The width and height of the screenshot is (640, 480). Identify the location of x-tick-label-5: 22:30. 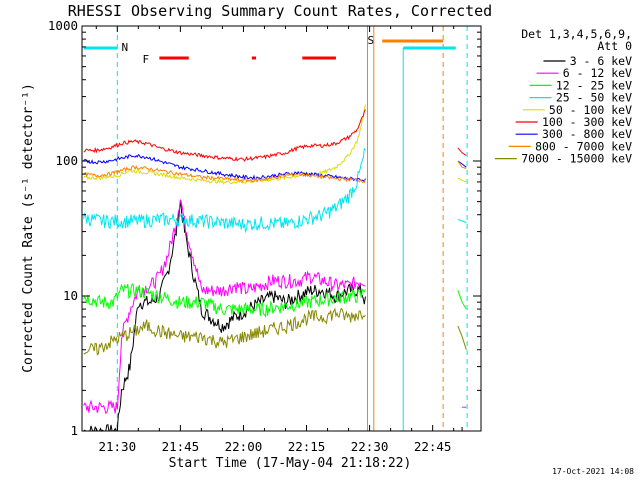
(370, 446).